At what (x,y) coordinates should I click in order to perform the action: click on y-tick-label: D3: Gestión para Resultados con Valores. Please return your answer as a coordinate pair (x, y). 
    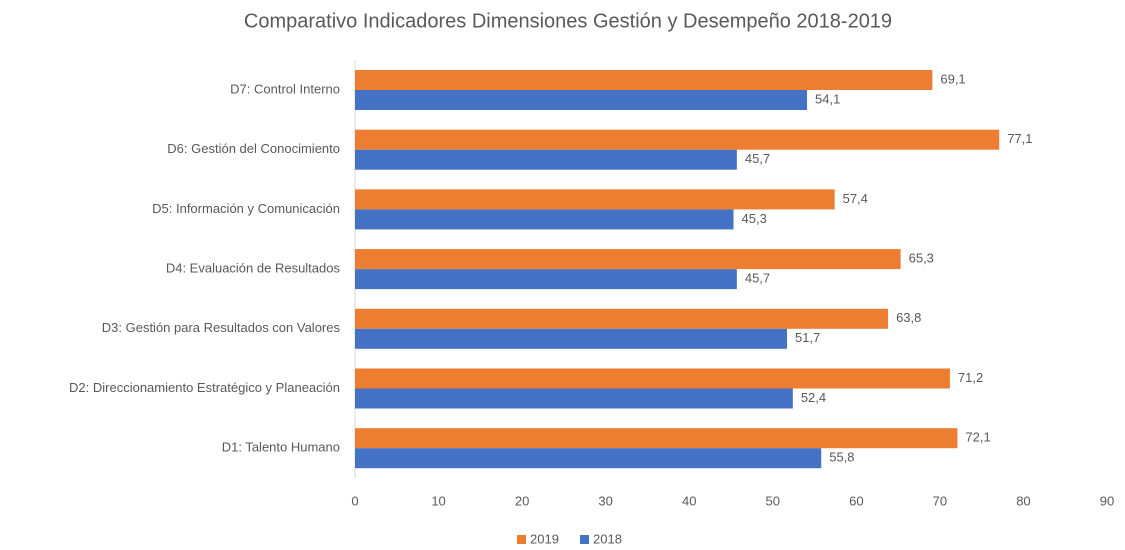
    Looking at the image, I should click on (221, 327).